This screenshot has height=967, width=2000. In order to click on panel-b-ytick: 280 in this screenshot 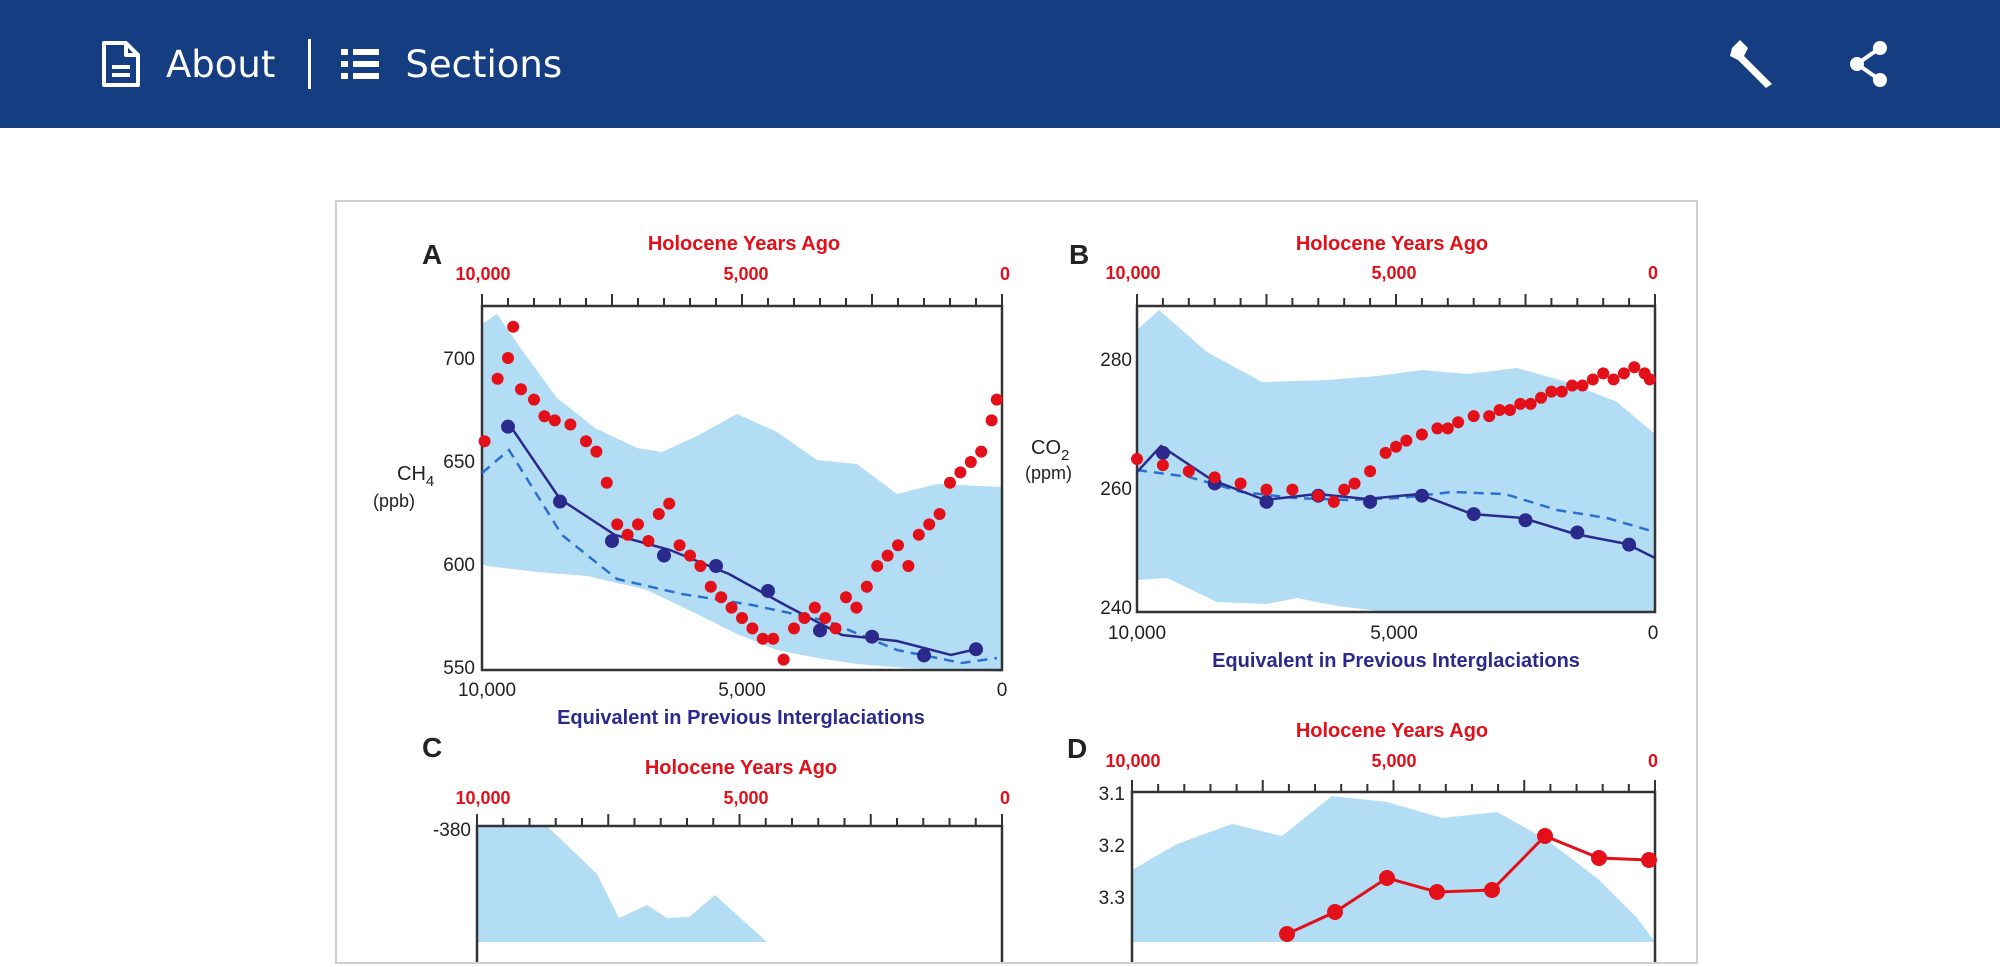, I will do `click(1116, 360)`.